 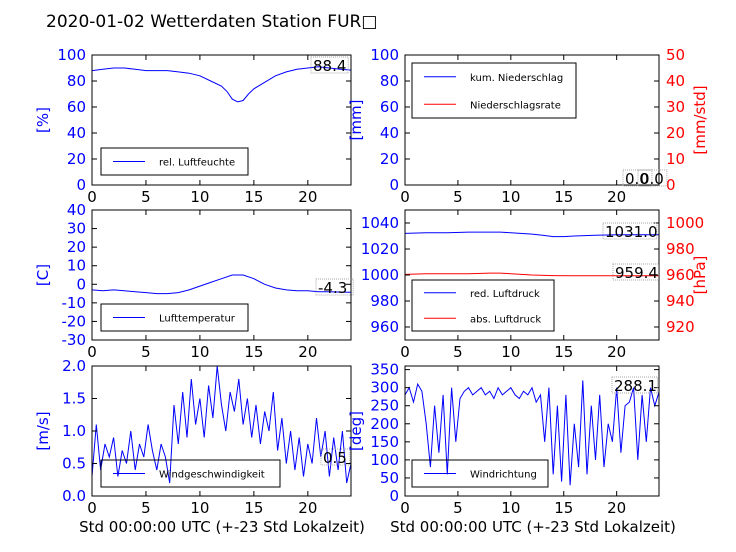 What do you see at coordinates (74, 321) in the screenshot?
I see `y-tick-label-temperature: -20` at bounding box center [74, 321].